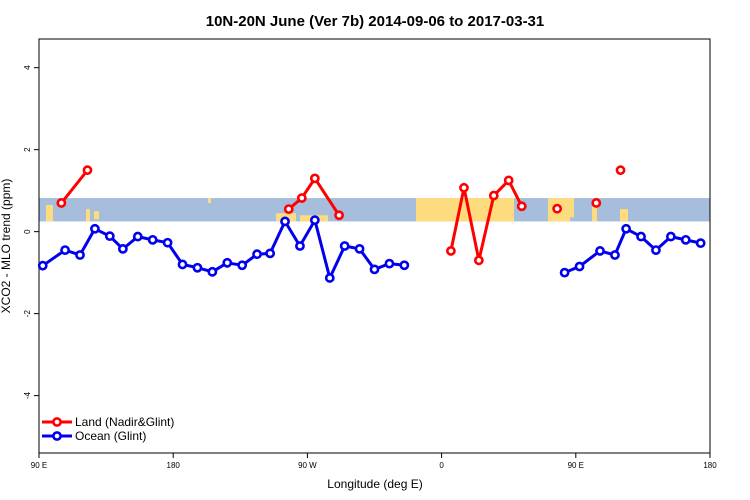 This screenshot has width=750, height=500. I want to click on y-tick-label: -2, so click(27, 314).